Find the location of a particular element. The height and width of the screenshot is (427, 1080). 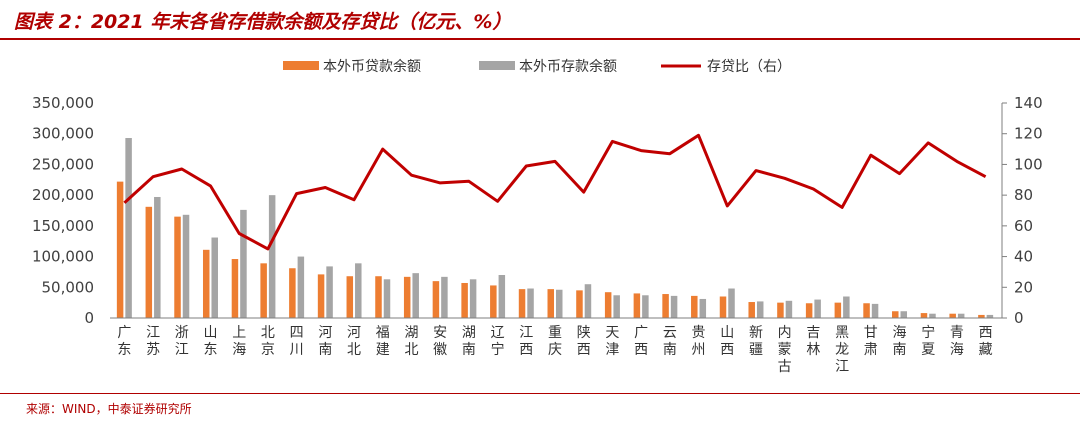

legend-swatch is located at coordinates (301, 65).